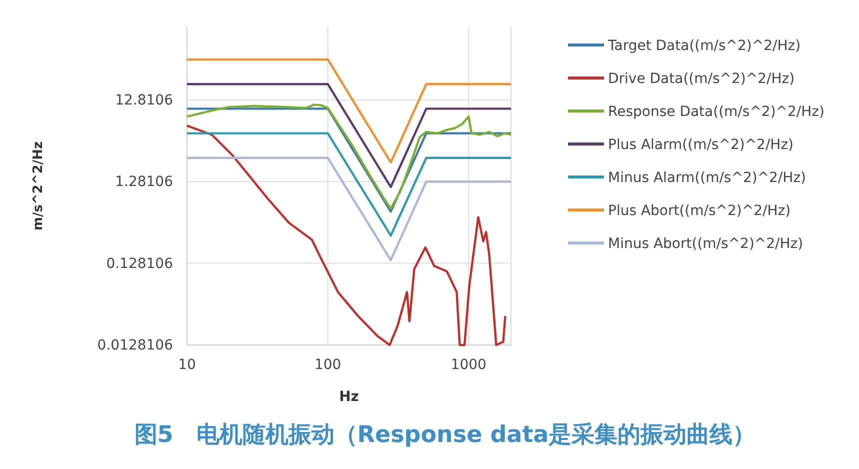  What do you see at coordinates (135, 345) in the screenshot?
I see `y-tick-label: 0.0128106` at bounding box center [135, 345].